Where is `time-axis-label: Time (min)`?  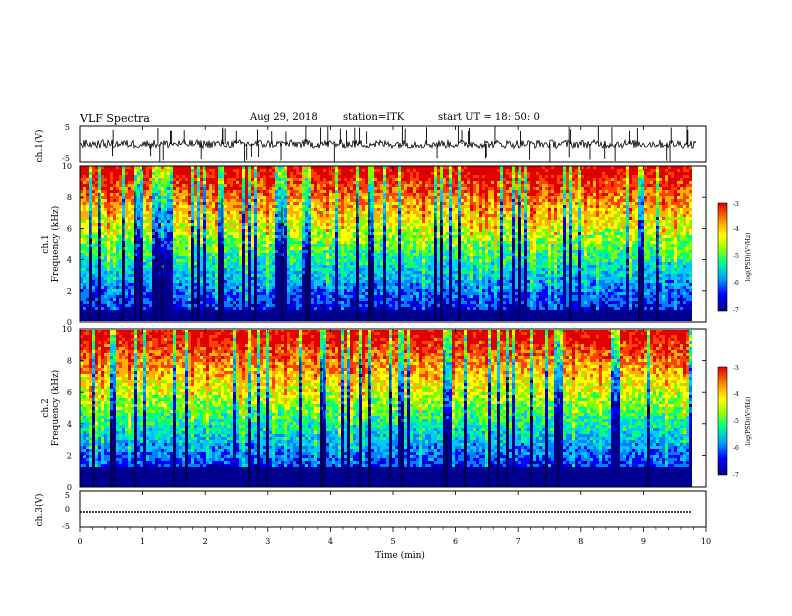 time-axis-label: Time (min) is located at coordinates (400, 555).